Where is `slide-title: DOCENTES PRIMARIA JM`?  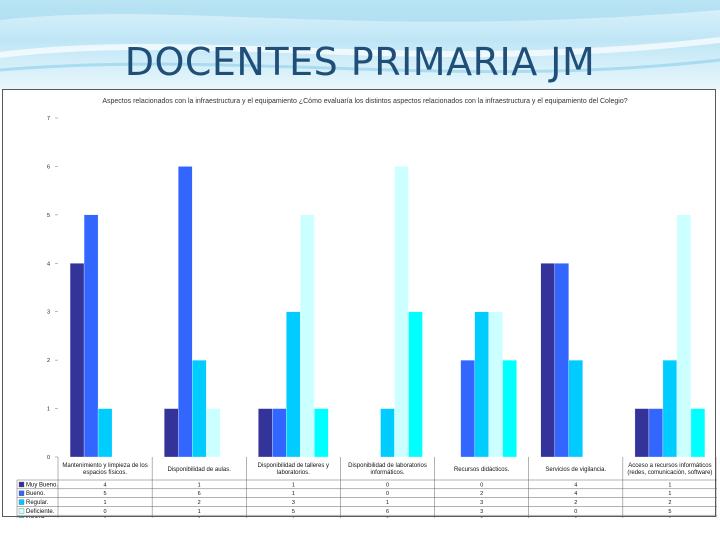
slide-title: DOCENTES PRIMARIA JM is located at coordinates (360, 62).